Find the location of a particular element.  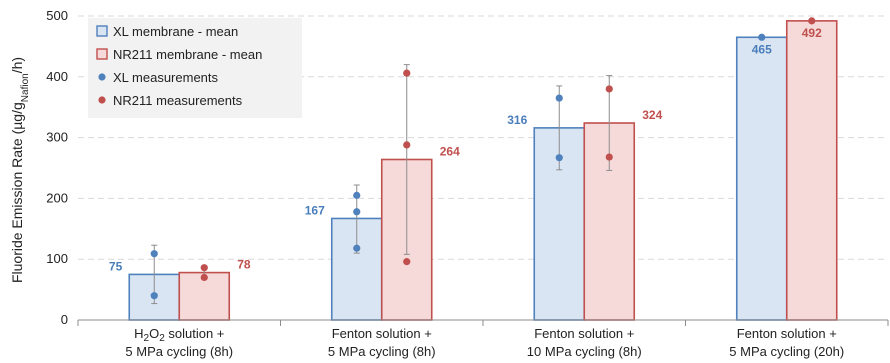

y-tick-label: 200 is located at coordinates (57, 197).